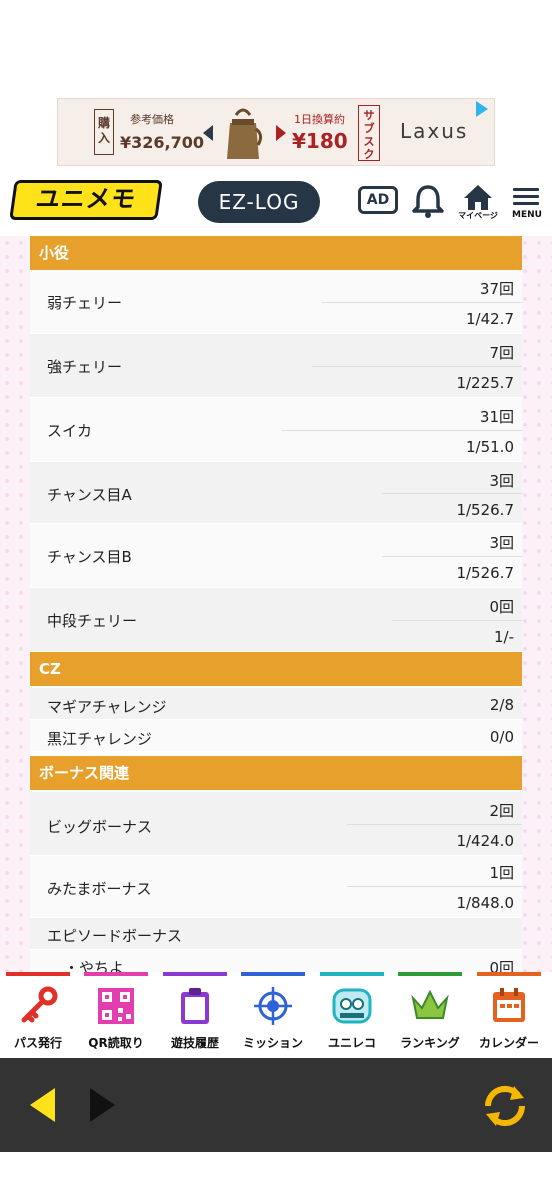 This screenshot has width=552, height=1200. Describe the element at coordinates (485, 383) in the screenshot. I see `row-probability: 1/225.7` at that location.